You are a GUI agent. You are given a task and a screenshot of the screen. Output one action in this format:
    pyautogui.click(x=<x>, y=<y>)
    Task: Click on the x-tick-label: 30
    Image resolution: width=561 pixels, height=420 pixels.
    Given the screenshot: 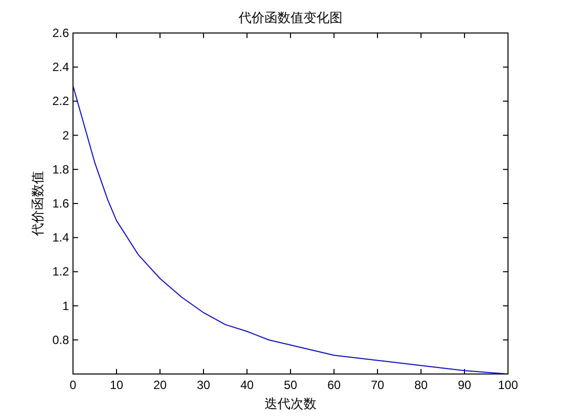 What is the action you would take?
    pyautogui.click(x=203, y=385)
    